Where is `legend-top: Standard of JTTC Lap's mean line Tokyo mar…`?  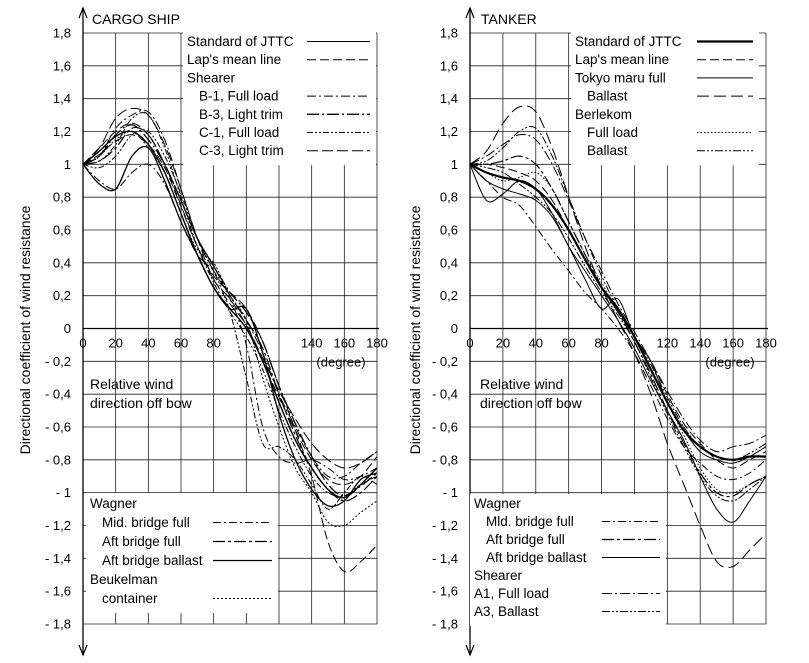 legend-top: Standard of JTTC Lap's mean line Tokyo mar… is located at coordinates (665, 98).